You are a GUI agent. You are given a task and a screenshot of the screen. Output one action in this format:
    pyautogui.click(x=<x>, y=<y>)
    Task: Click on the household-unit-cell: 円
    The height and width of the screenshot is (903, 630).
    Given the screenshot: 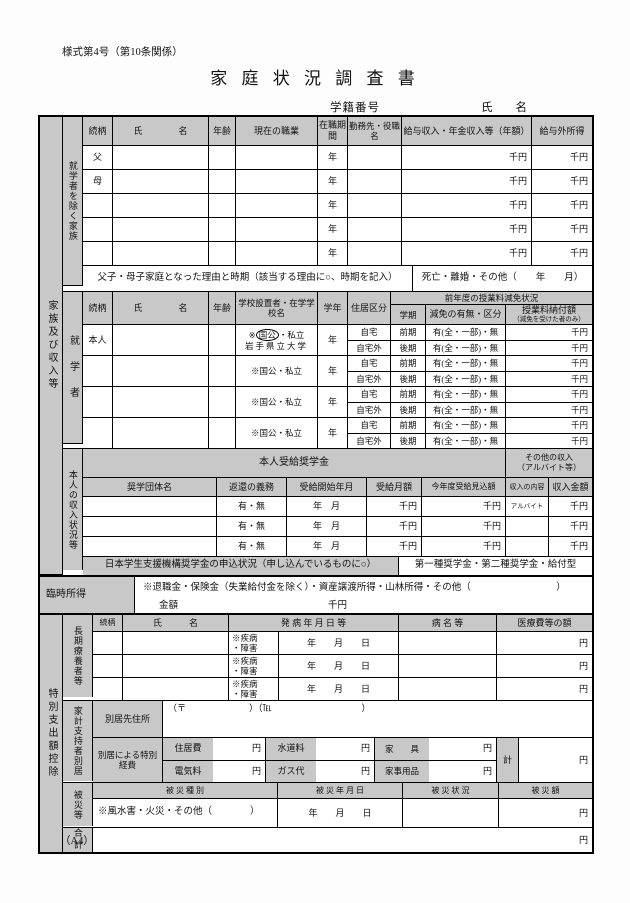 What is the action you would take?
    pyautogui.click(x=487, y=770)
    